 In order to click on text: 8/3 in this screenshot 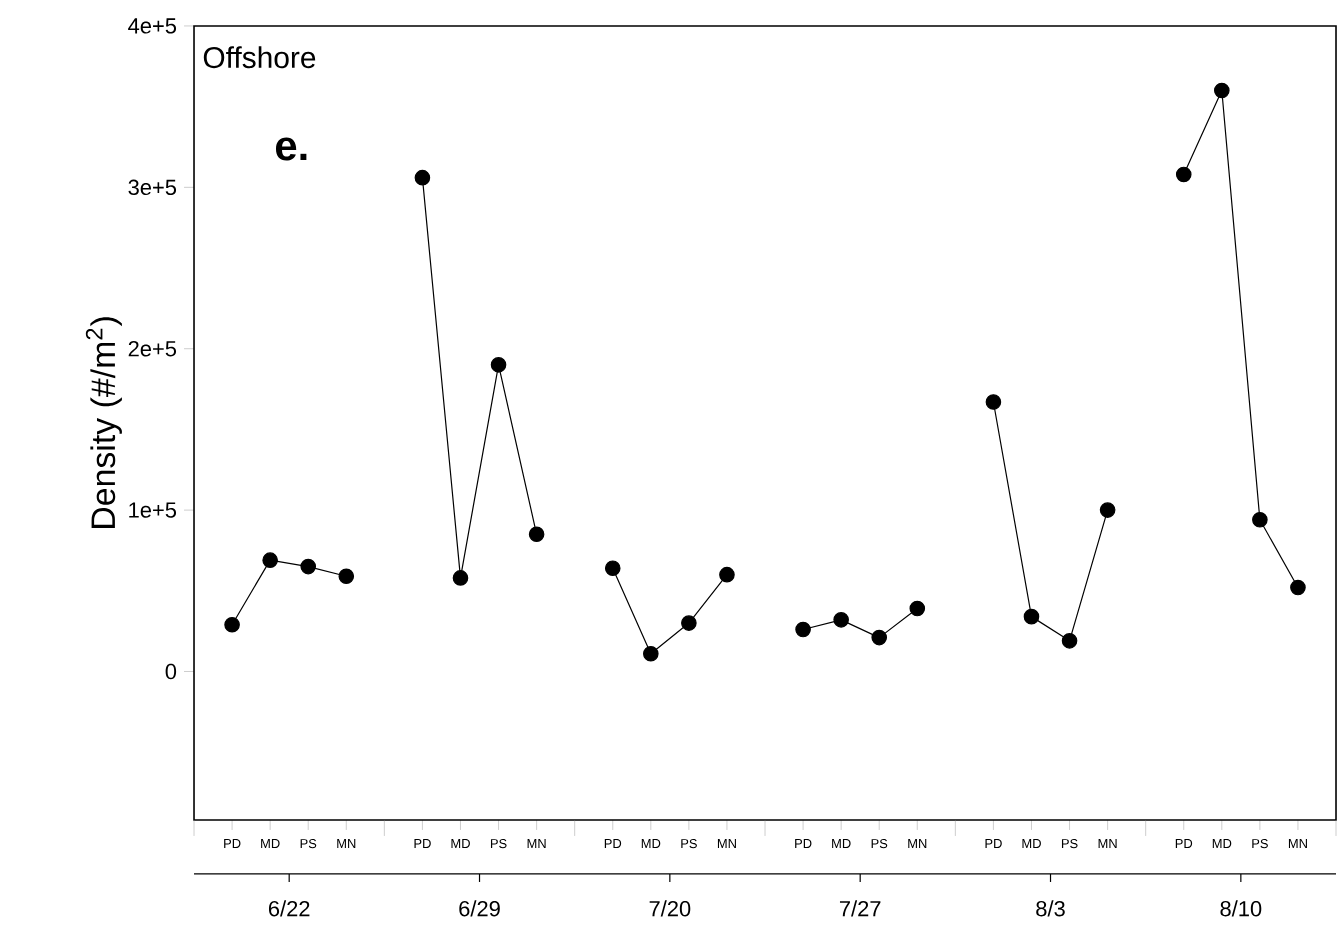, I will do `click(1050, 908)`.